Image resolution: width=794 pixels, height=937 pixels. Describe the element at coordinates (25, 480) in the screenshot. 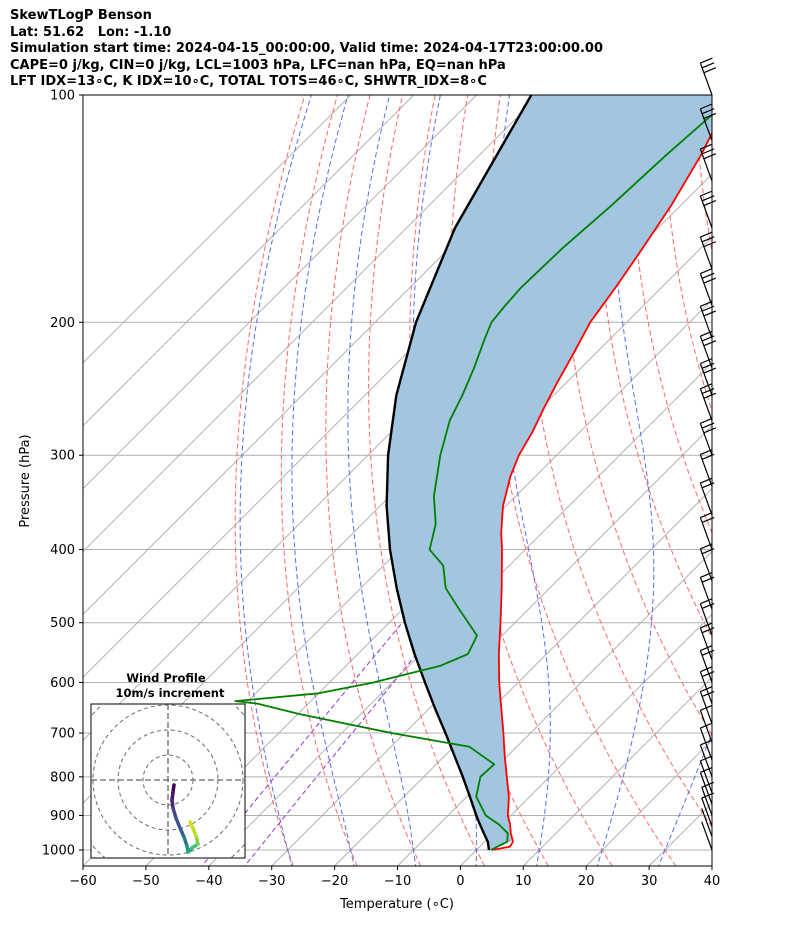

I see `y-axis-label: Pressure (hPa)` at that location.